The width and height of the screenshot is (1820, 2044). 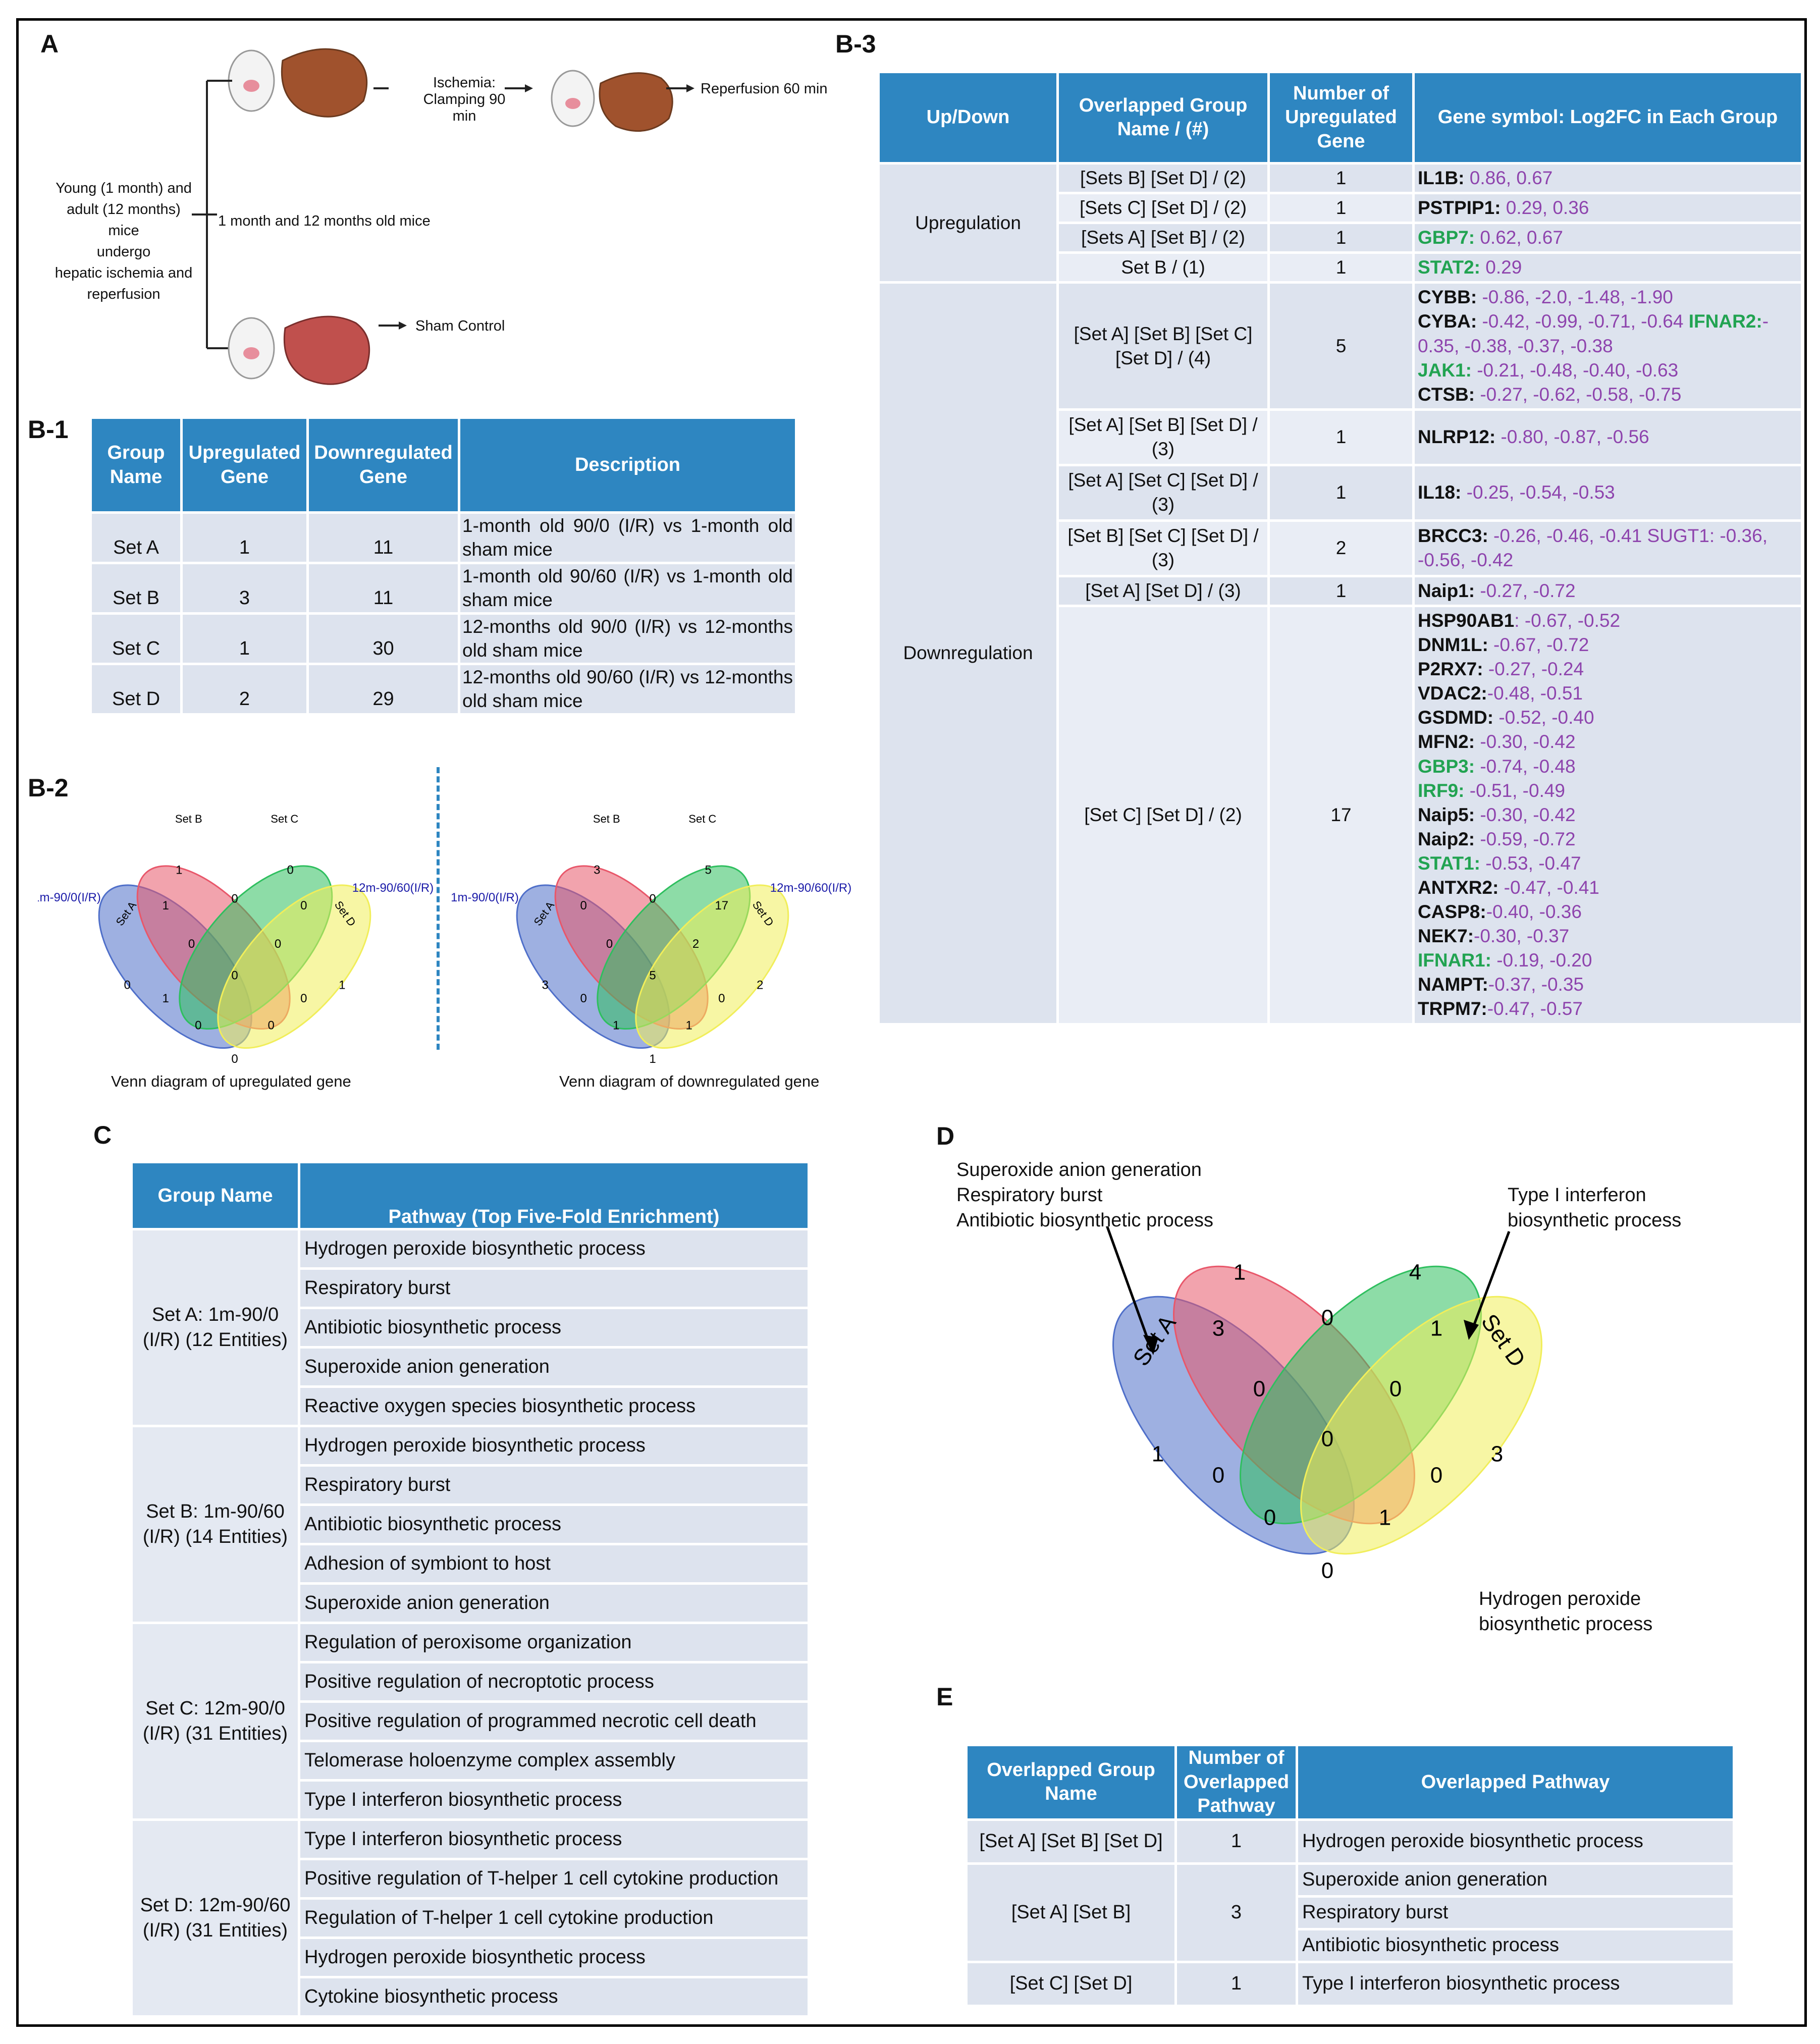 What do you see at coordinates (324, 83) in the screenshot?
I see `liver-icon` at bounding box center [324, 83].